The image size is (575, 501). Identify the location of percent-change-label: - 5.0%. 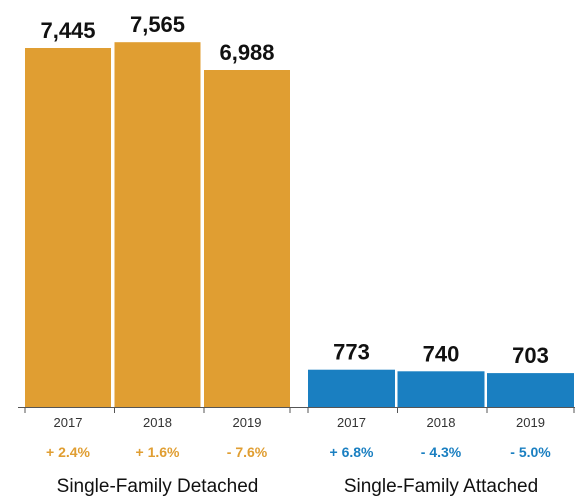
(530, 452).